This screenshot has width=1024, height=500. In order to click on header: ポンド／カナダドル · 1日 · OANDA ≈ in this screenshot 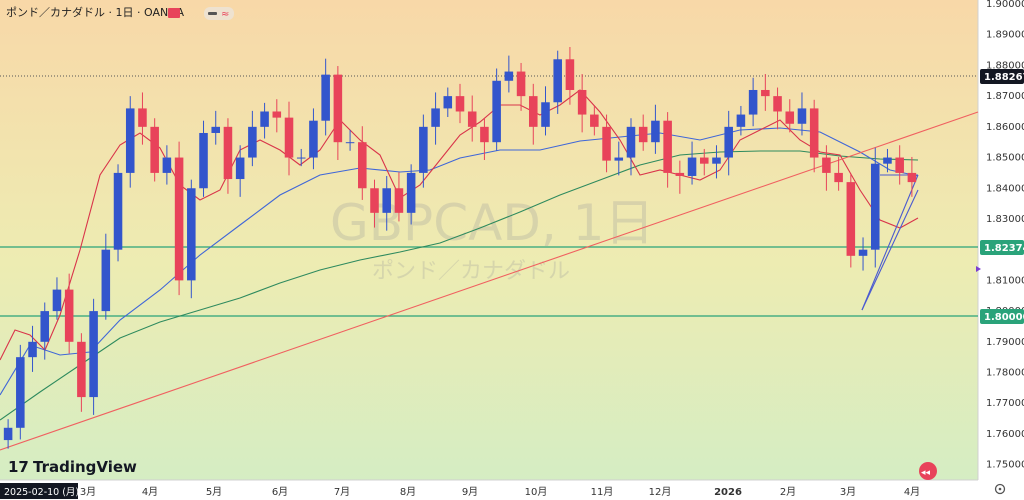, I will do `click(120, 12)`.